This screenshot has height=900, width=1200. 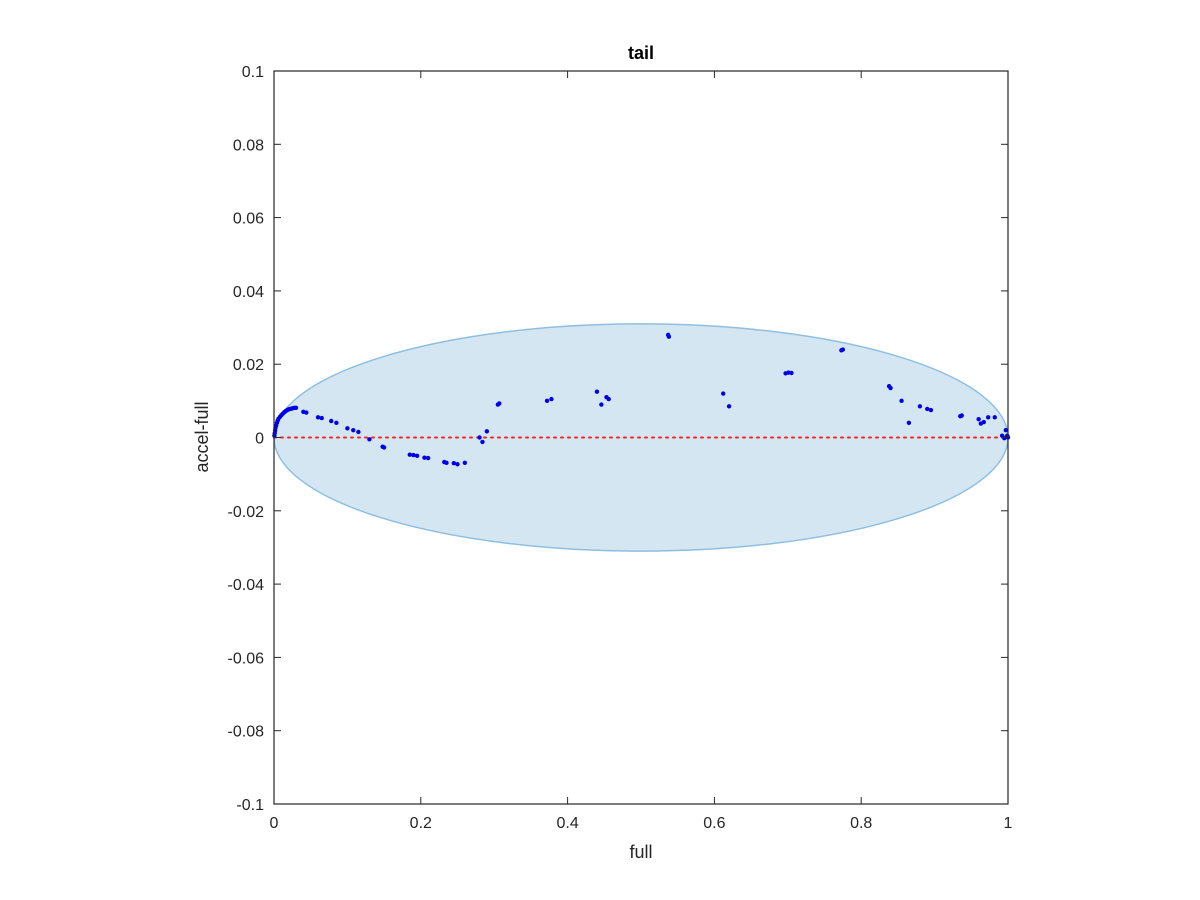 I want to click on y-tick-label: 0.1, so click(x=253, y=72).